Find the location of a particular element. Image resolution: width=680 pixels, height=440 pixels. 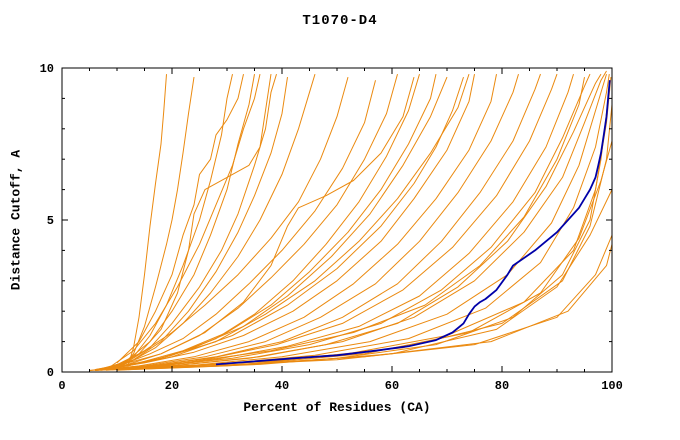

x-tick-label: 40 is located at coordinates (282, 386).